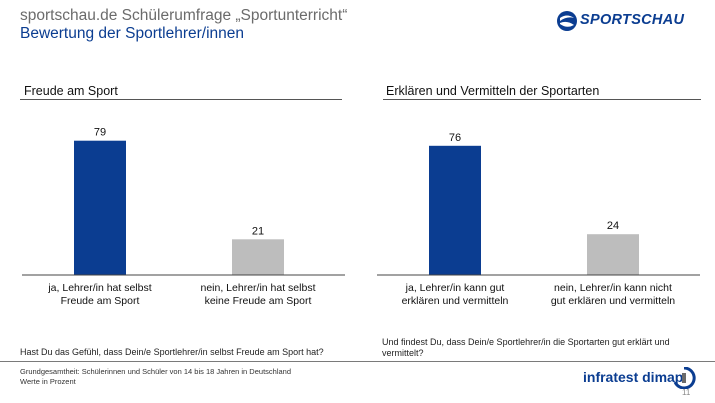  What do you see at coordinates (542, 99) in the screenshot?
I see `chart-2-title-underline` at bounding box center [542, 99].